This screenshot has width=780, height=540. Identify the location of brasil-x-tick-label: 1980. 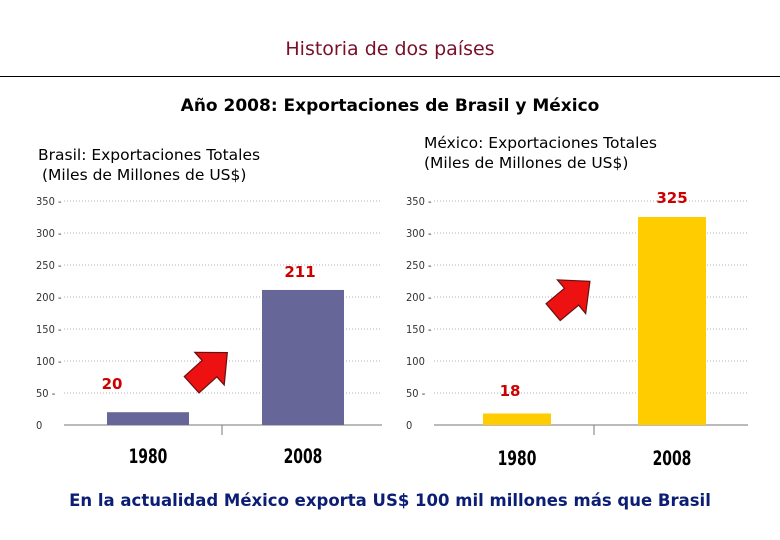
(148, 457).